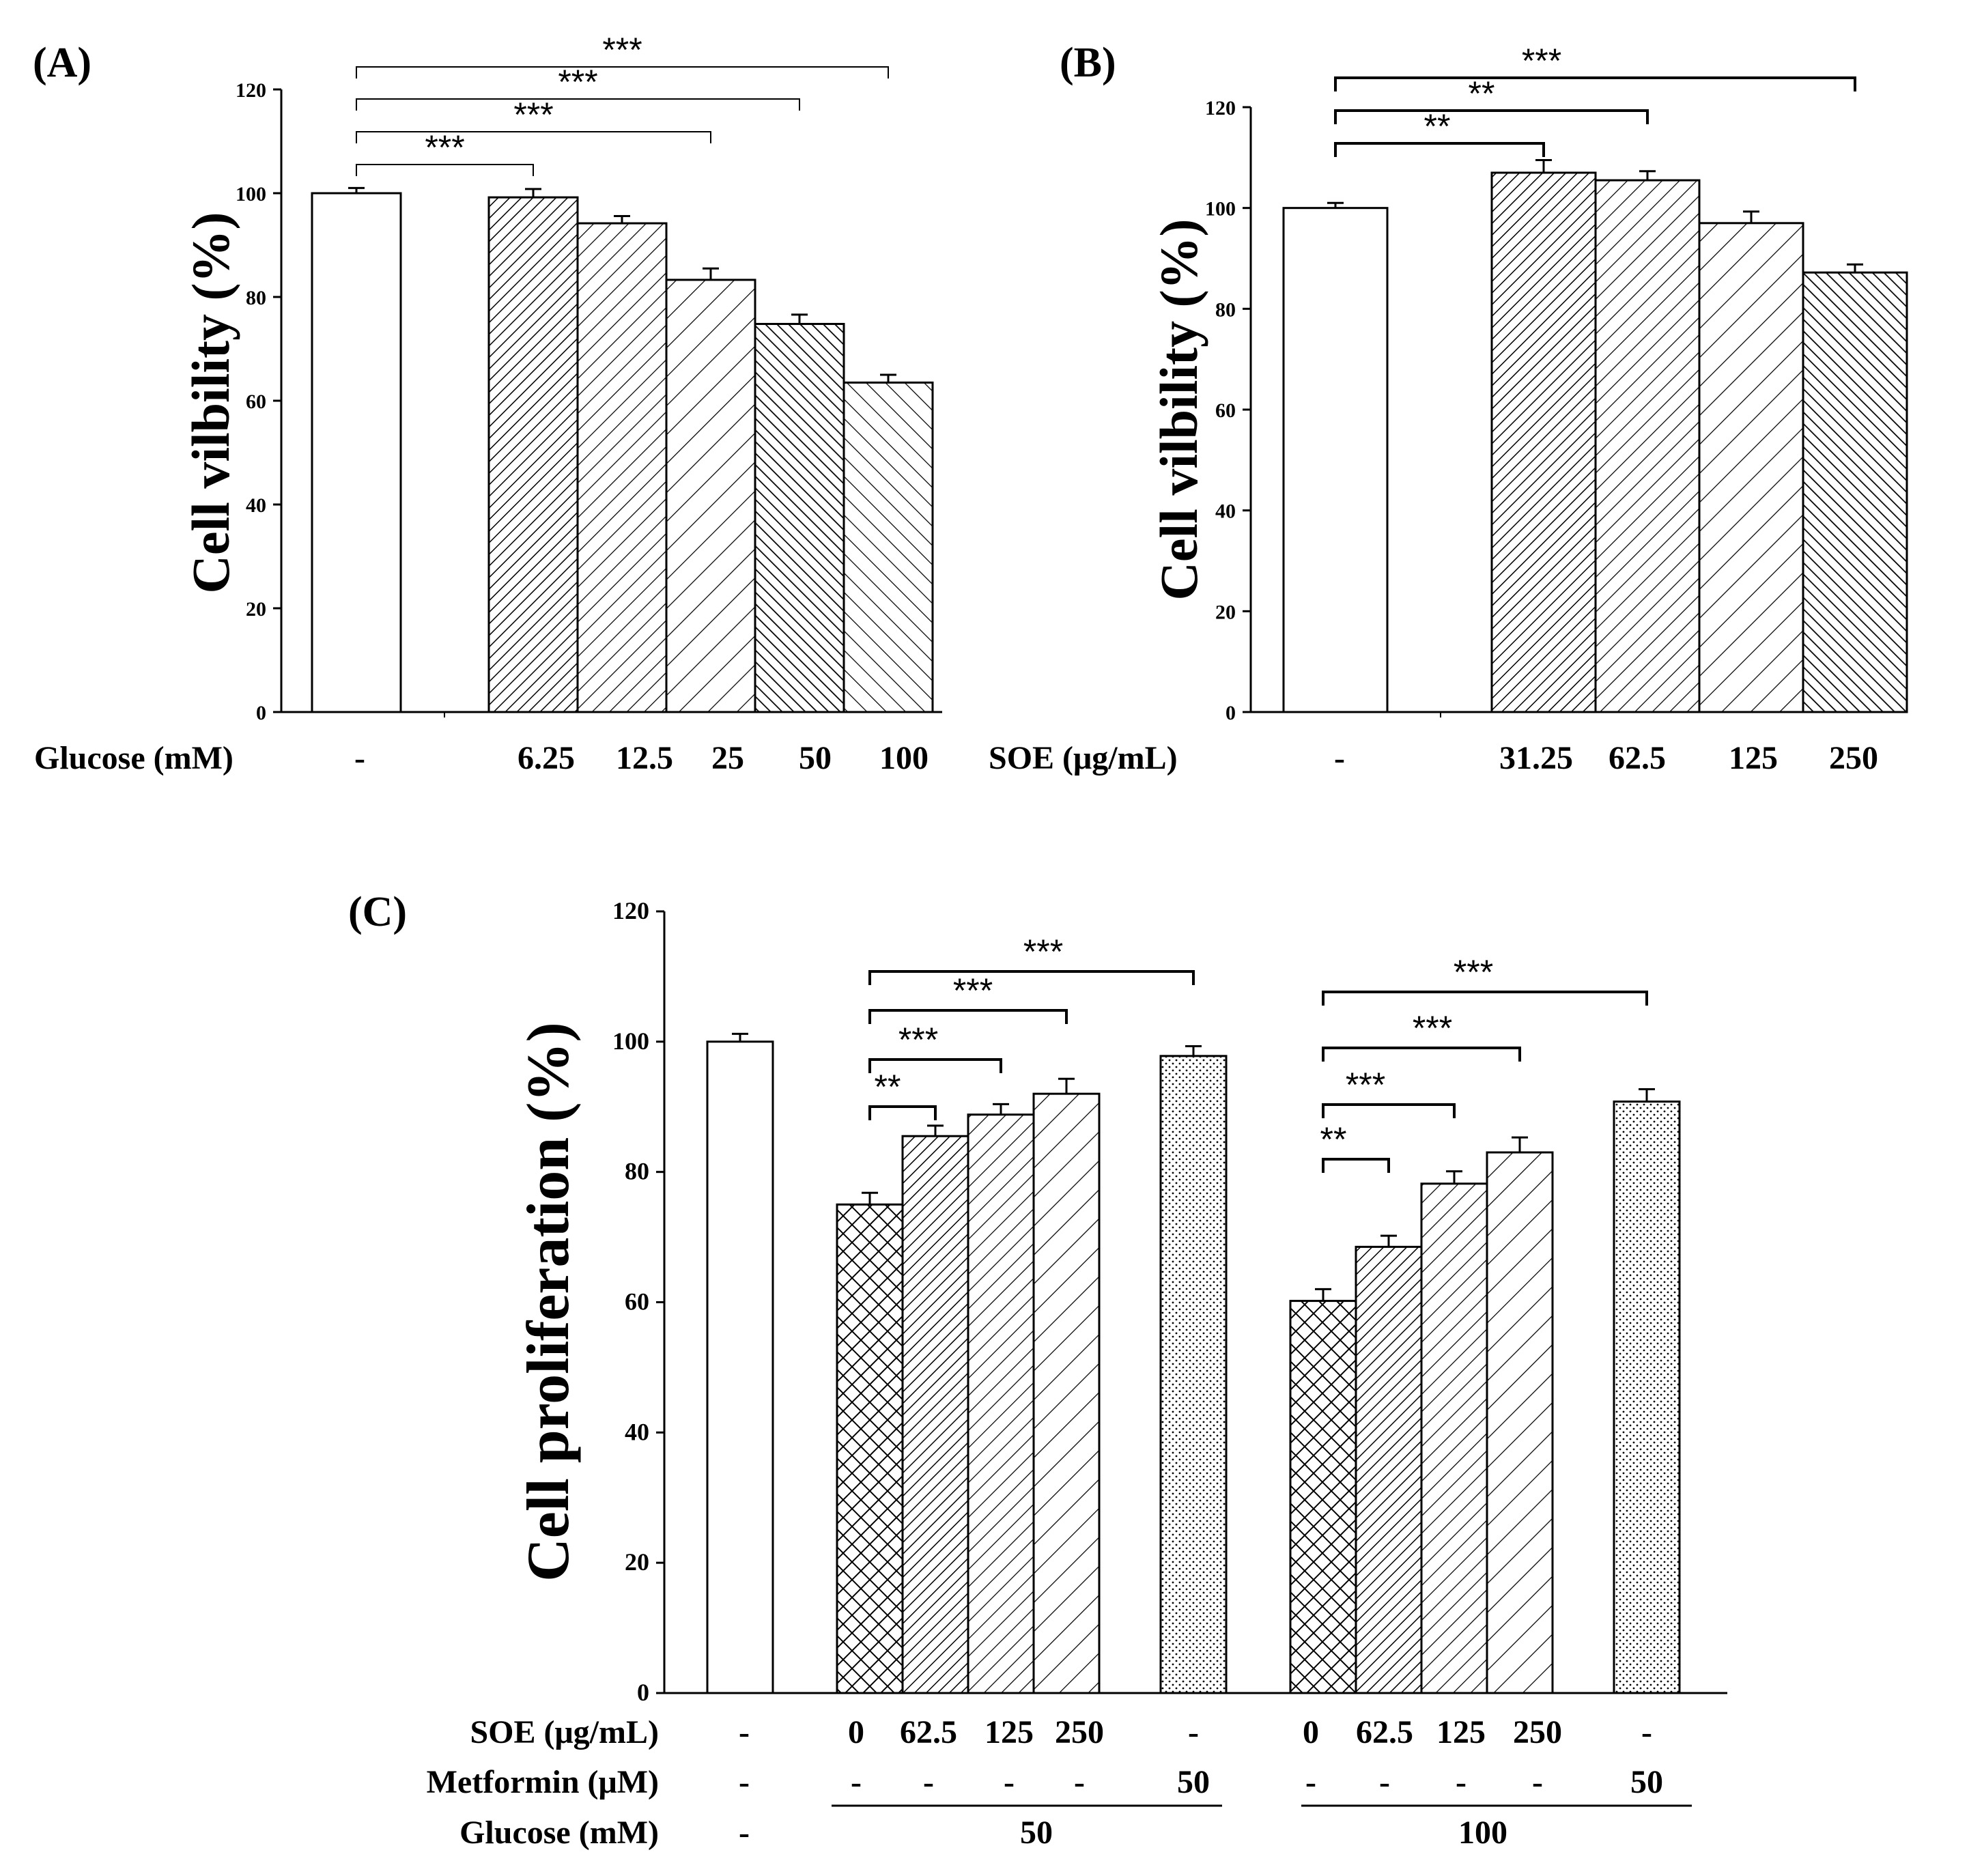  What do you see at coordinates (559, 1833) in the screenshot?
I see `row-label-glucose: Glucose (mM)` at bounding box center [559, 1833].